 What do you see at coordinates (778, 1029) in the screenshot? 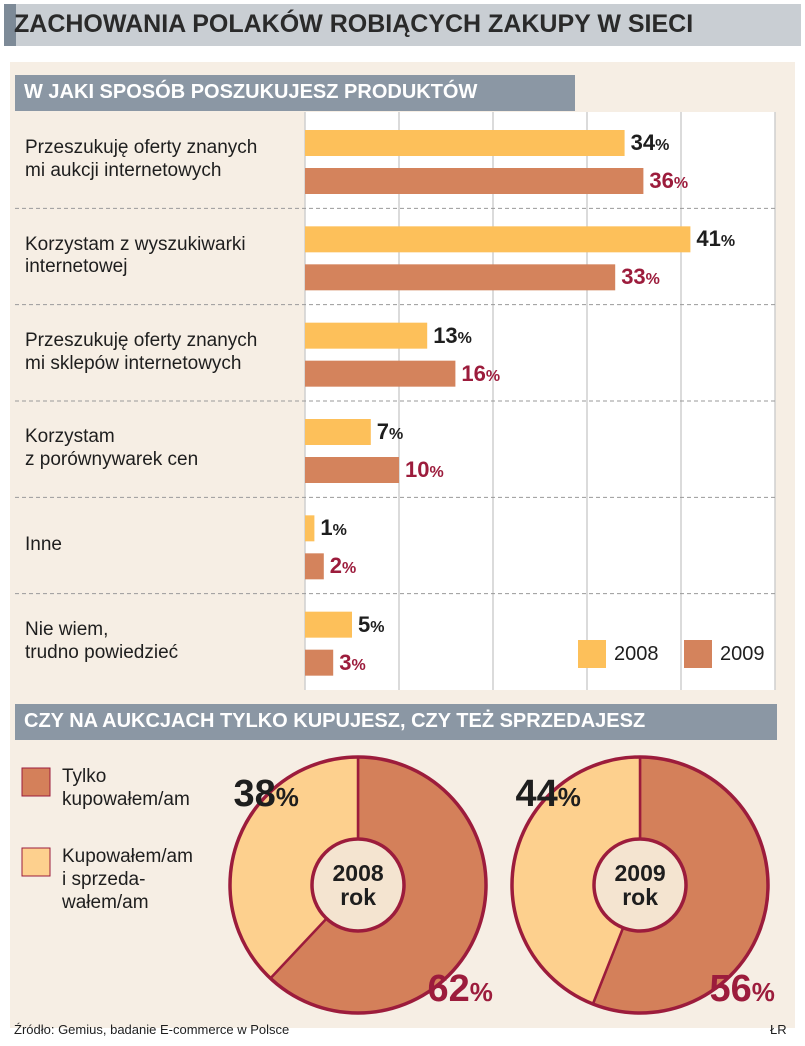
I see `credit: ŁR` at bounding box center [778, 1029].